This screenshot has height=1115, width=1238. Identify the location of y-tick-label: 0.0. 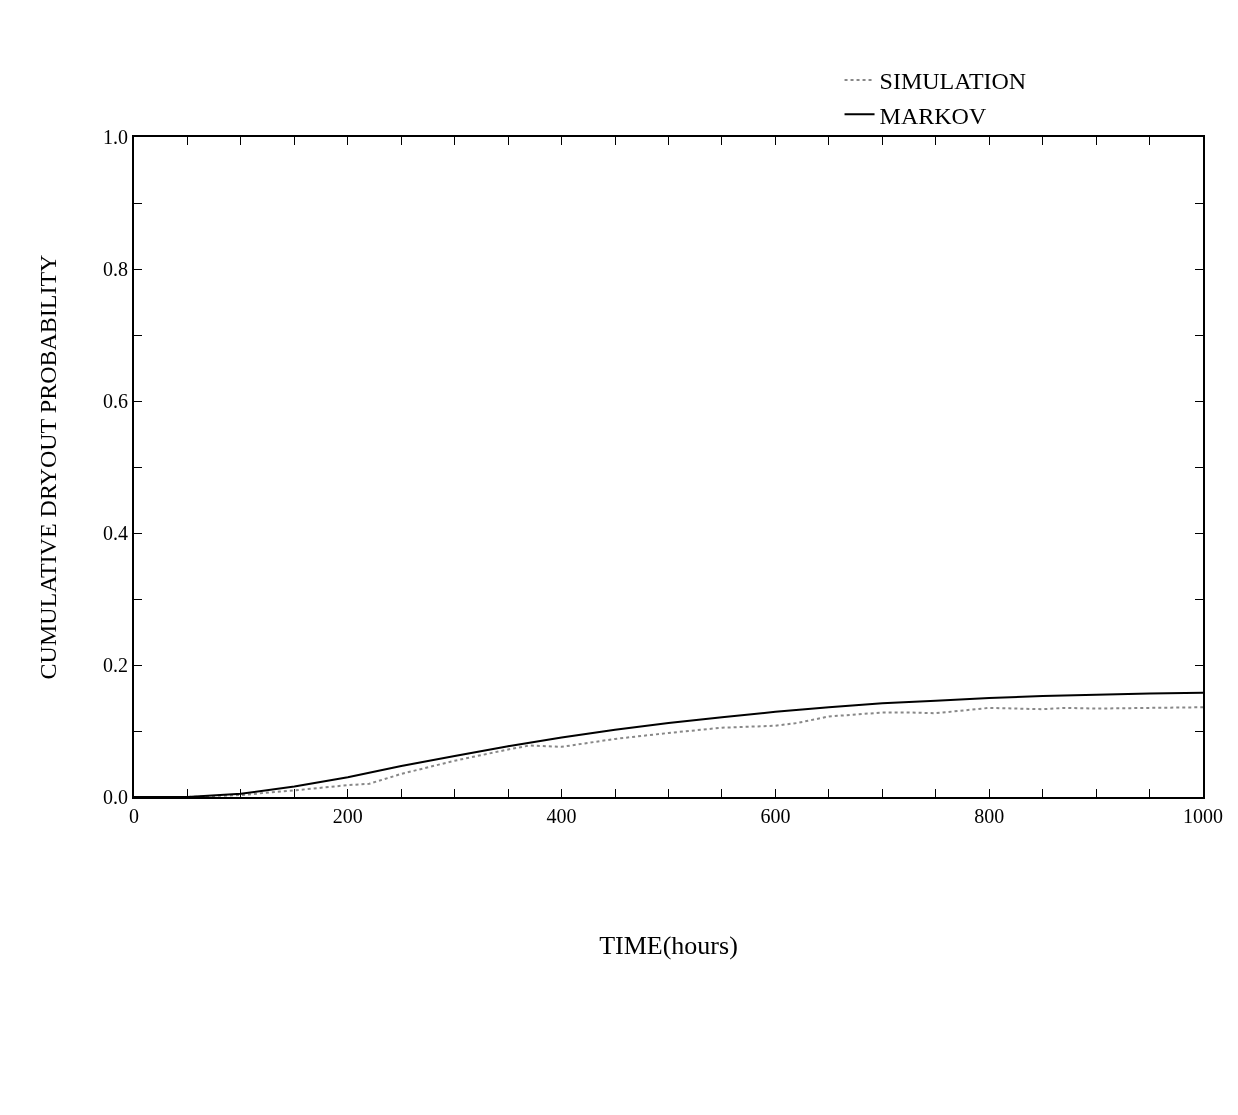
(115, 797).